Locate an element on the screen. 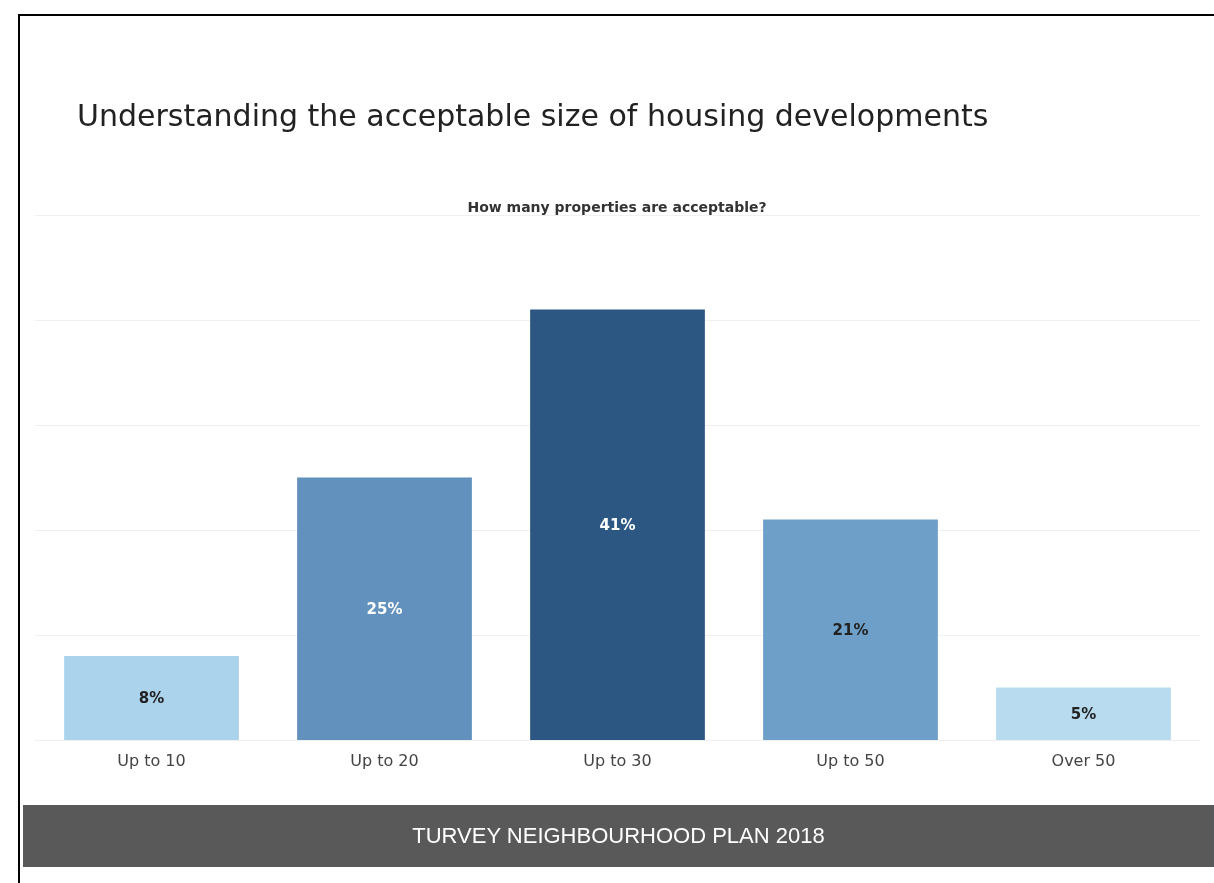 Image resolution: width=1214 pixels, height=883 pixels. x-tick-label: Up to 10 is located at coordinates (151, 760).